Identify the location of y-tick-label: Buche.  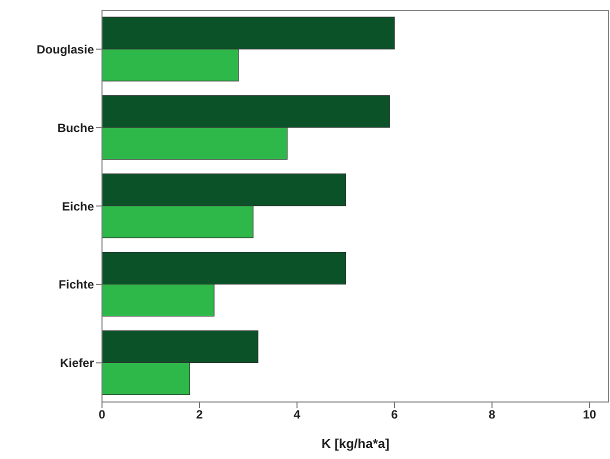
(75, 127).